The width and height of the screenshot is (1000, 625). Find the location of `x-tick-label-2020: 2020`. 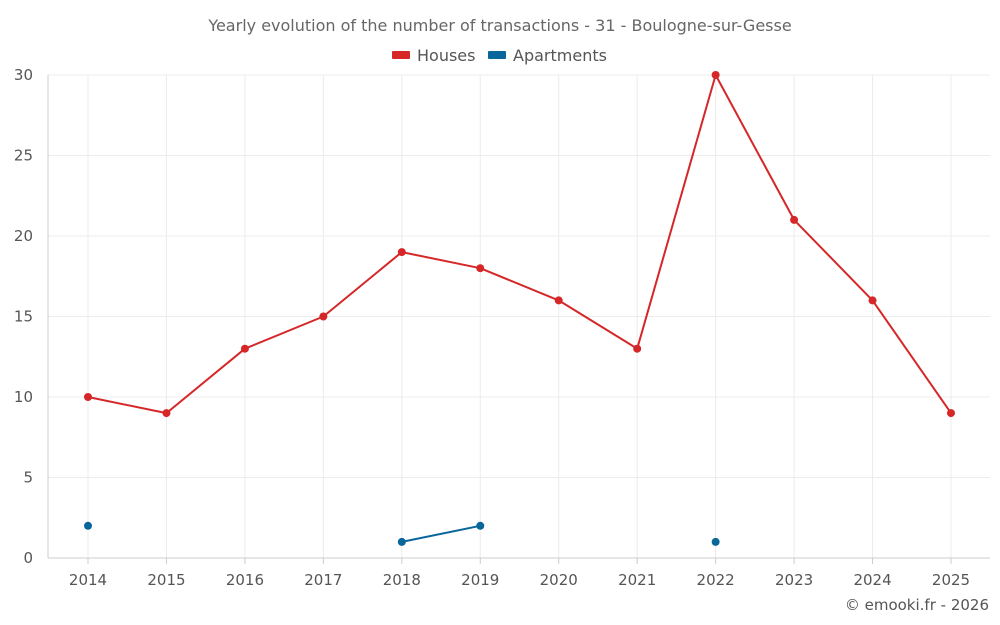

x-tick-label-2020: 2020 is located at coordinates (559, 580).